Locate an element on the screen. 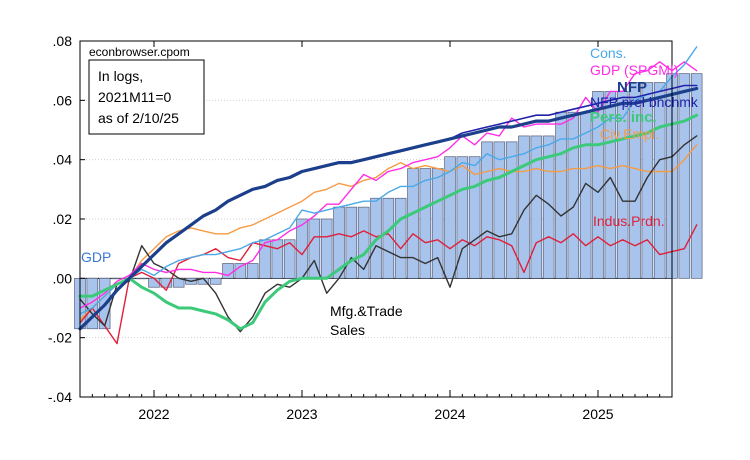 The height and width of the screenshot is (460, 750). y-tick-label: .02 is located at coordinates (63, 219).